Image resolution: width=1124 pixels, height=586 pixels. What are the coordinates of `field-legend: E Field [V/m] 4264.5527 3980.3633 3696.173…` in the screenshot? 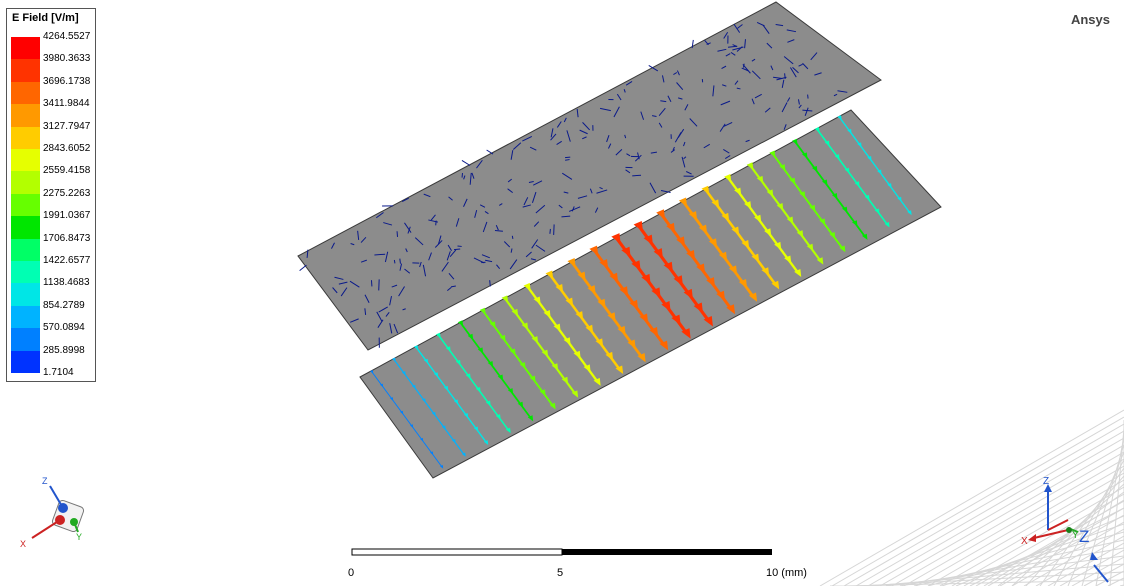 It's located at (51, 195).